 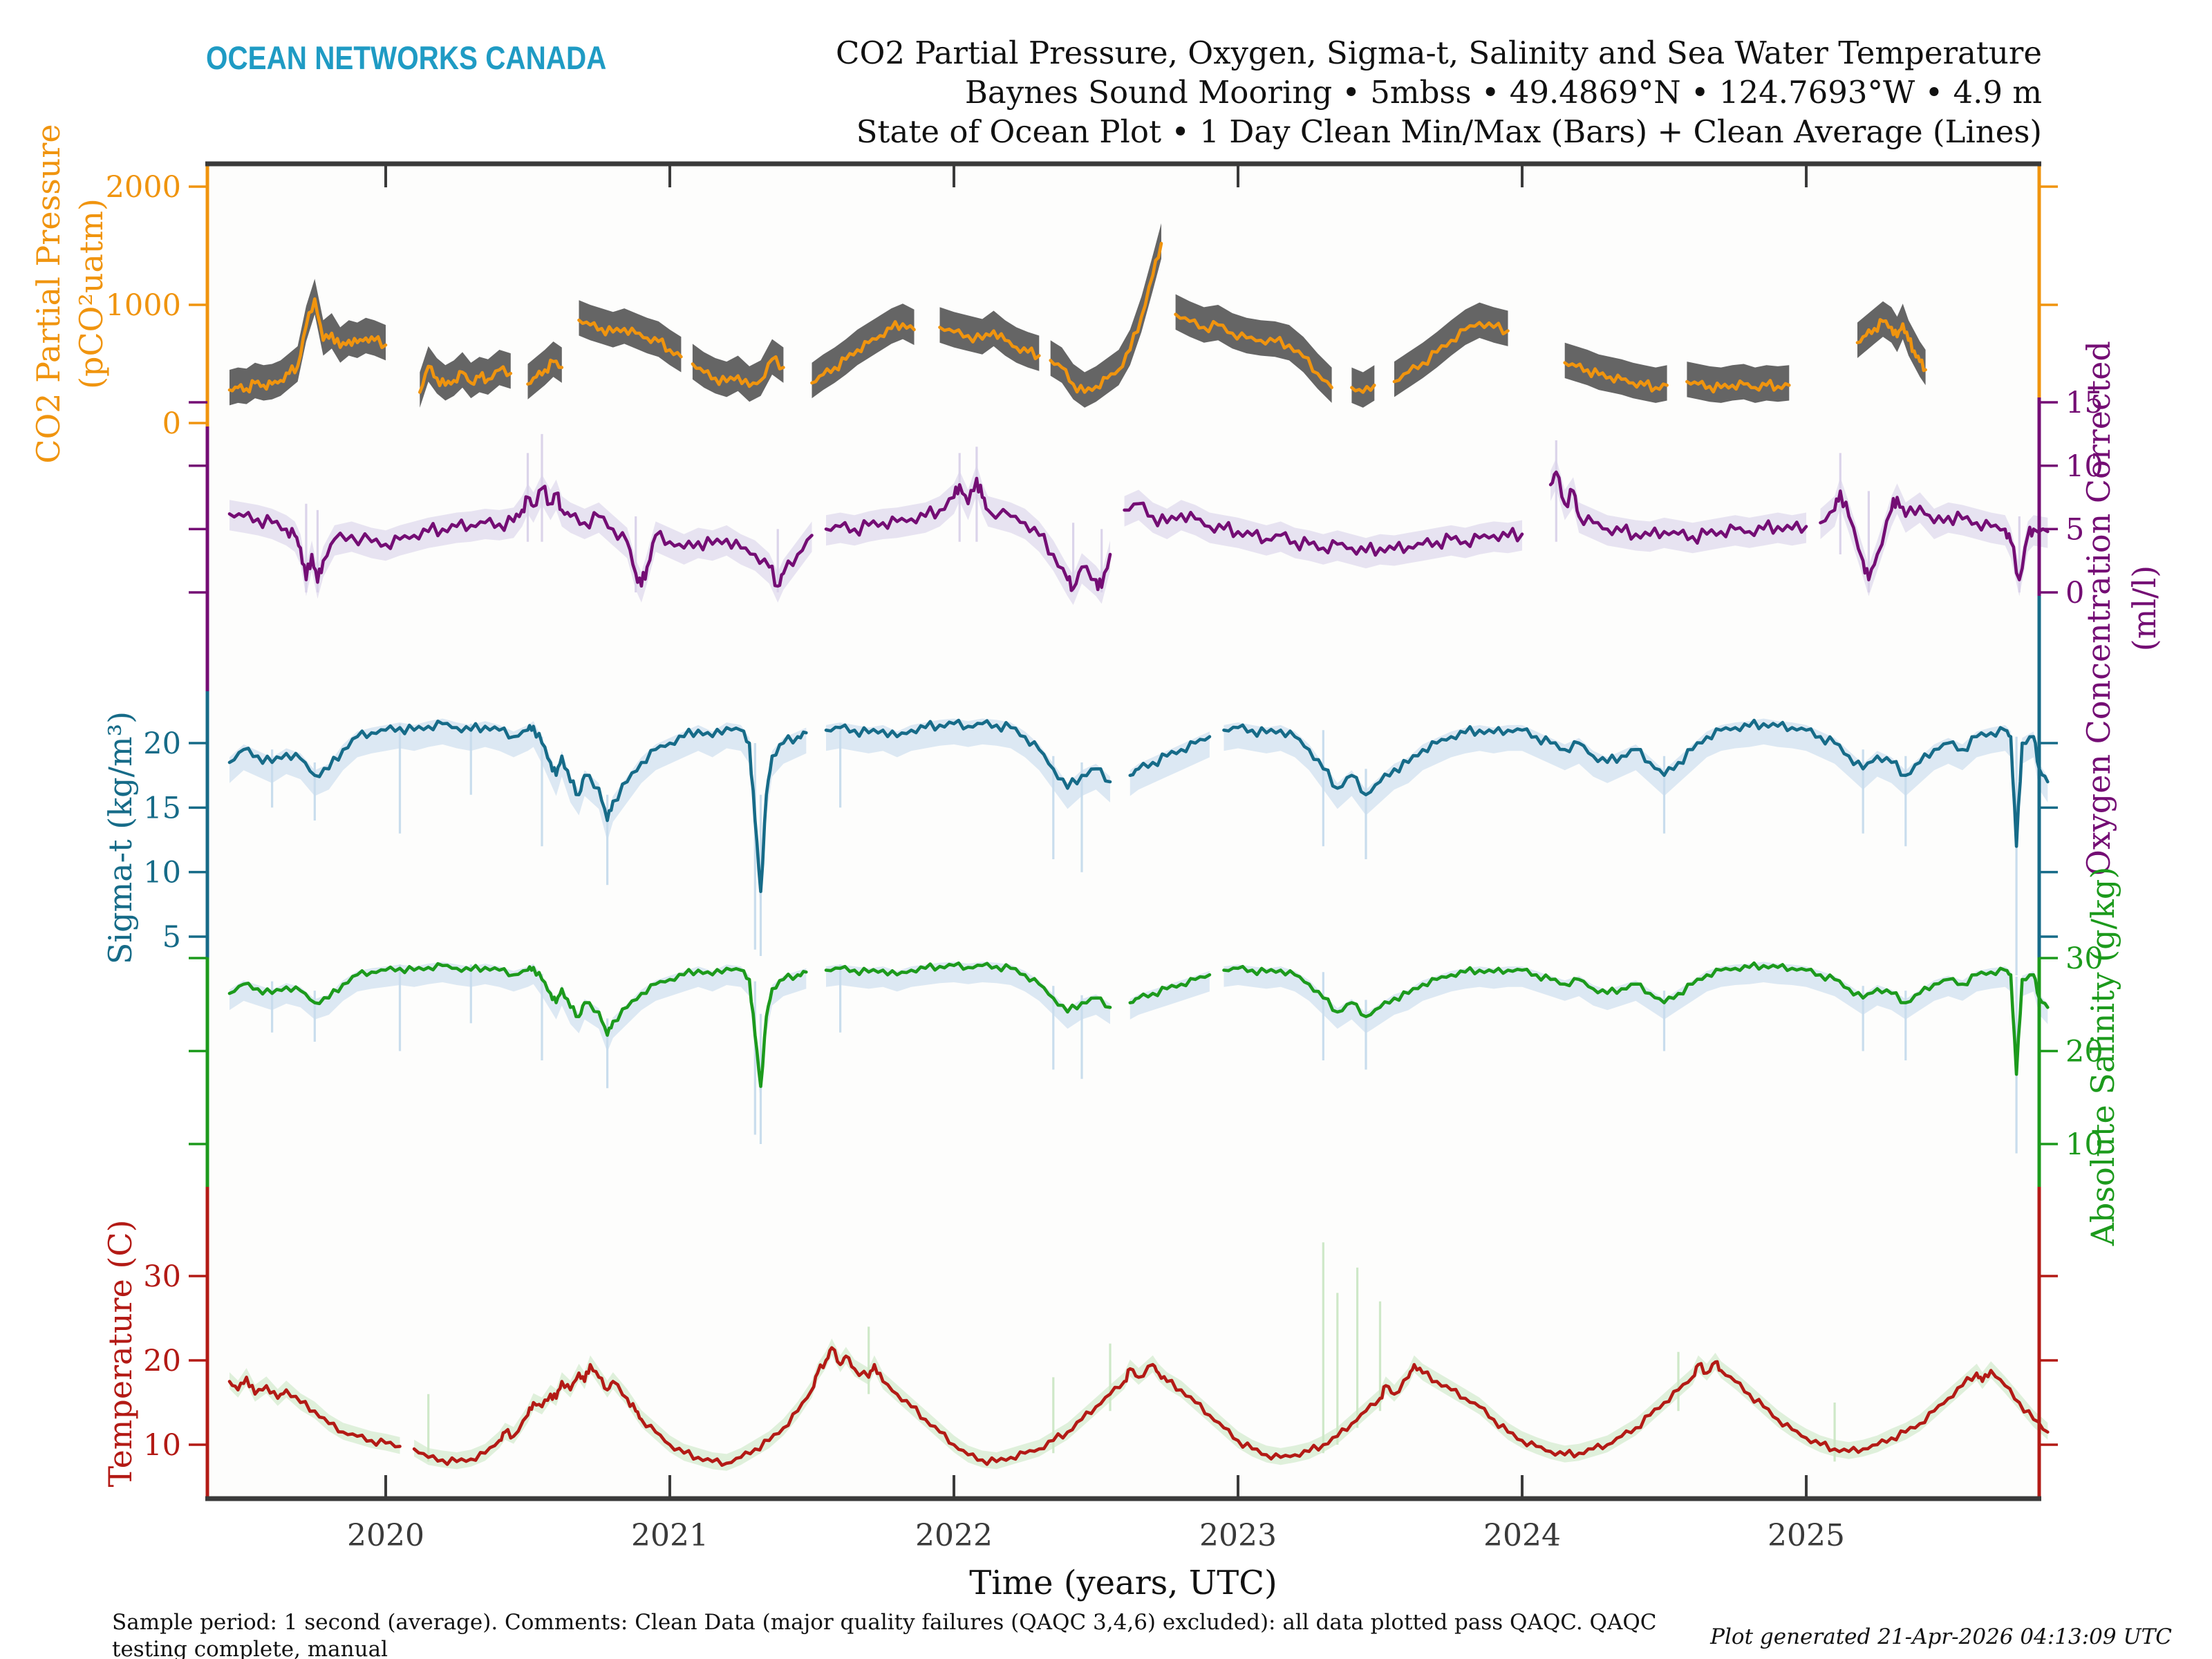 What do you see at coordinates (2084, 403) in the screenshot?
I see `oxygen_concentration-tick-label: 15` at bounding box center [2084, 403].